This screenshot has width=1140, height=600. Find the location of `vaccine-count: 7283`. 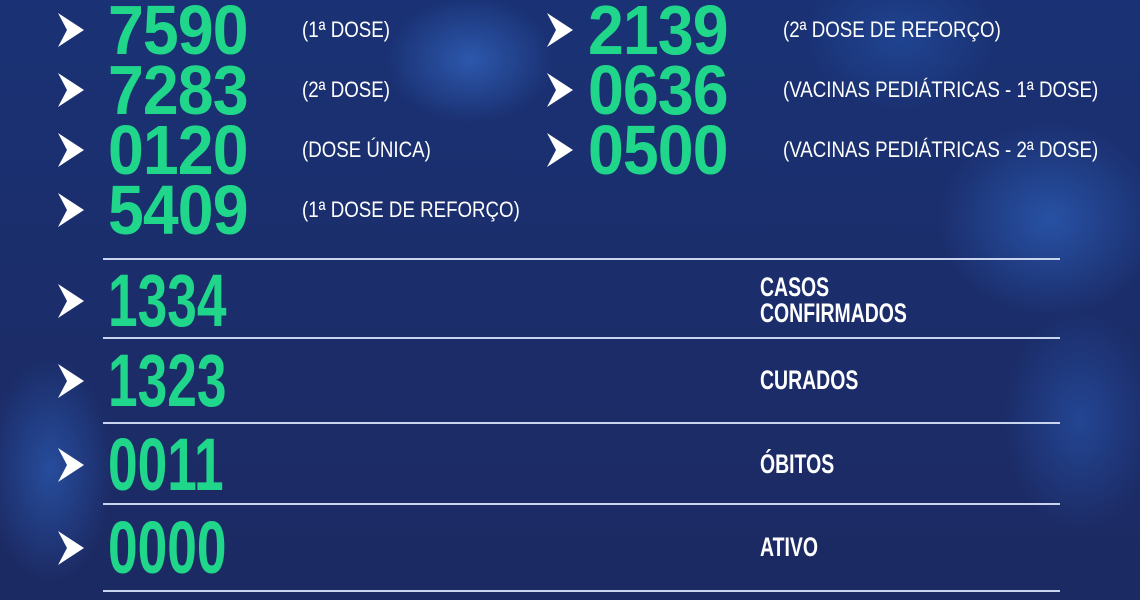

vaccine-count: 7283 is located at coordinates (178, 90).